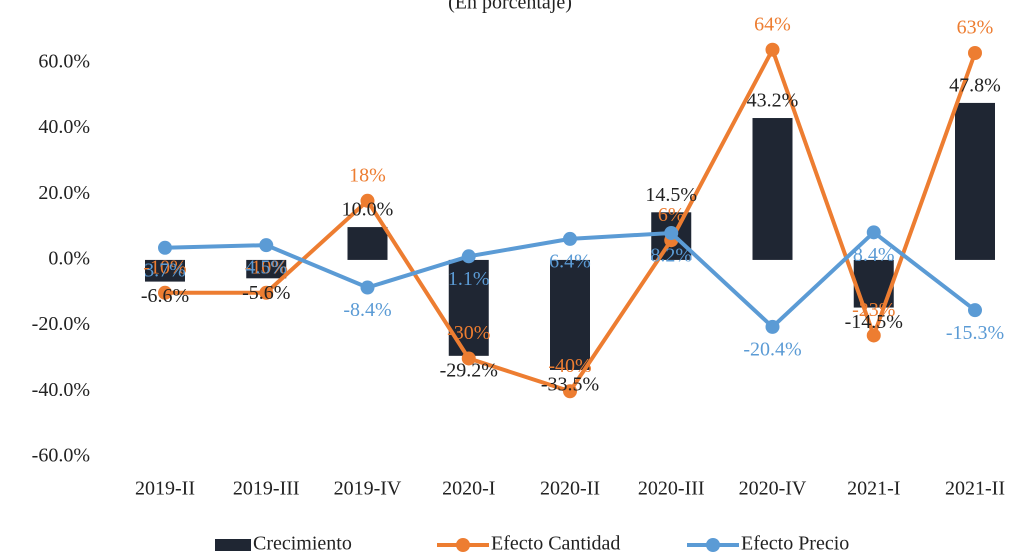 The width and height of the screenshot is (1021, 557). I want to click on data-label: -30%, so click(468, 333).